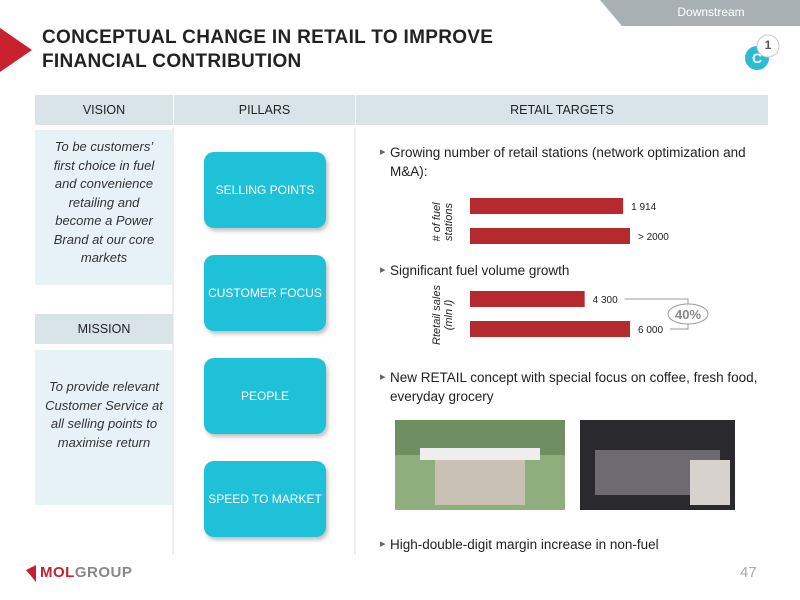 The width and height of the screenshot is (800, 600). I want to click on photo-shop, so click(480, 482).